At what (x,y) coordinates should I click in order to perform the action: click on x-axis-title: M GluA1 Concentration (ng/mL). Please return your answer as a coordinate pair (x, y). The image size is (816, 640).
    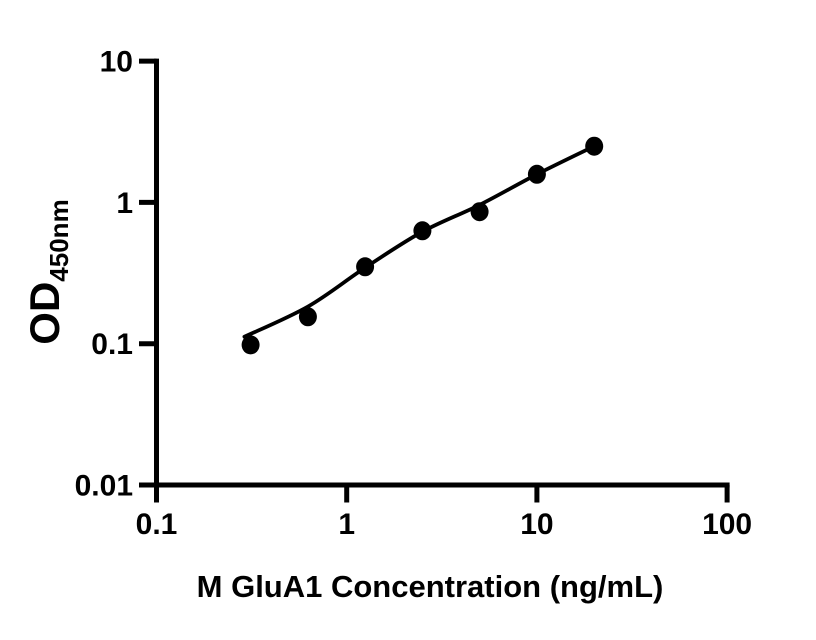
    Looking at the image, I should click on (430, 586).